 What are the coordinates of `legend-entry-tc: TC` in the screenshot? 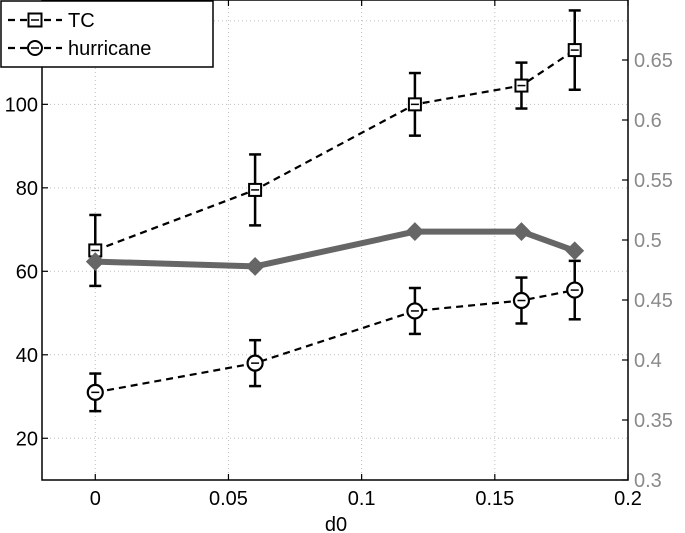 It's located at (51, 21).